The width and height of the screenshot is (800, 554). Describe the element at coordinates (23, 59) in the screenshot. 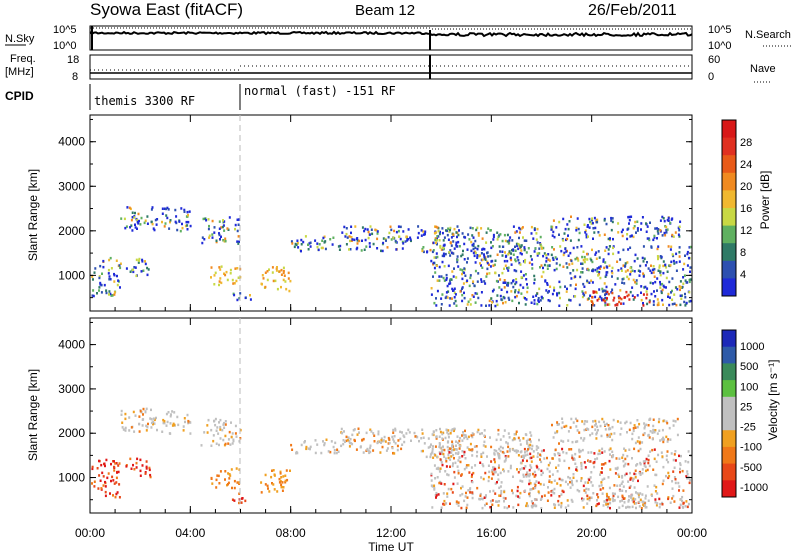

I see `freq-label-line1: Freq.` at that location.